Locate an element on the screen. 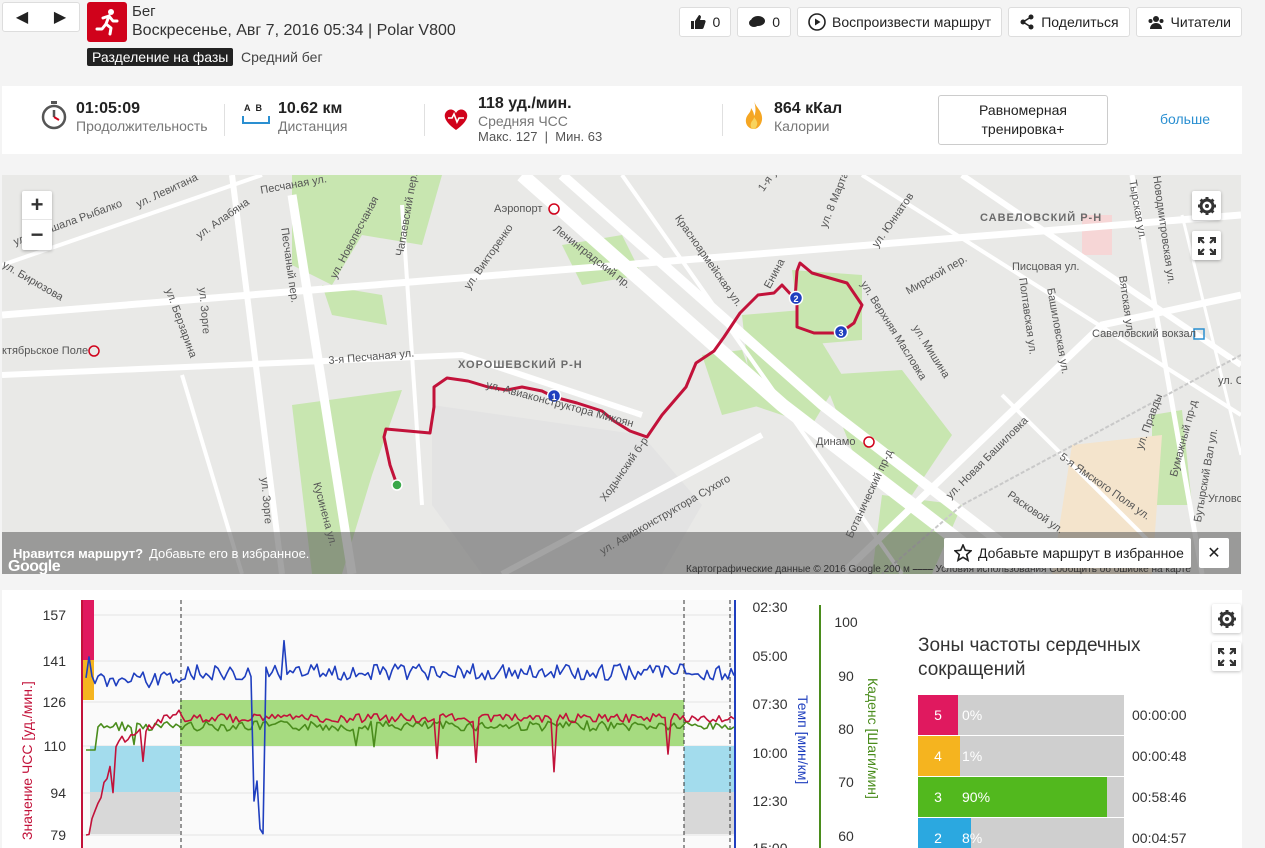 Image resolution: width=1265 pixels, height=848 pixels. gear-icon is located at coordinates (1226, 618).